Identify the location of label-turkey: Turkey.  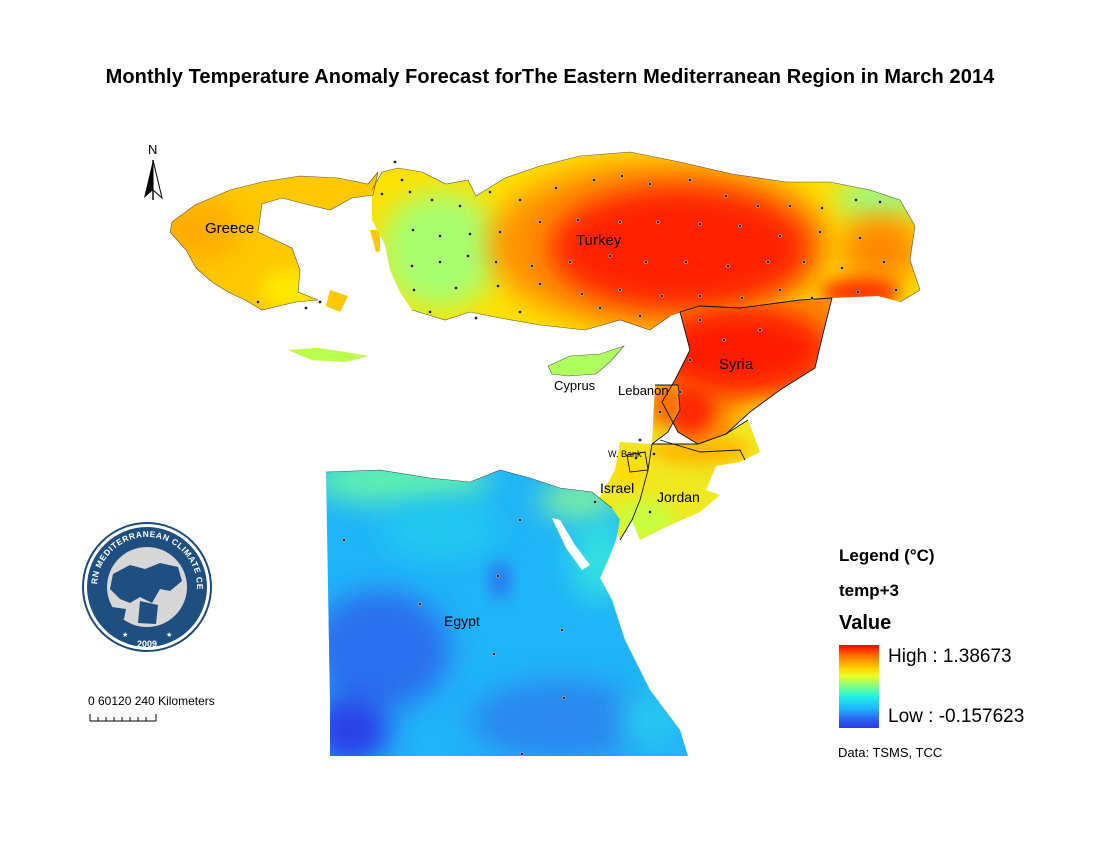
(599, 240).